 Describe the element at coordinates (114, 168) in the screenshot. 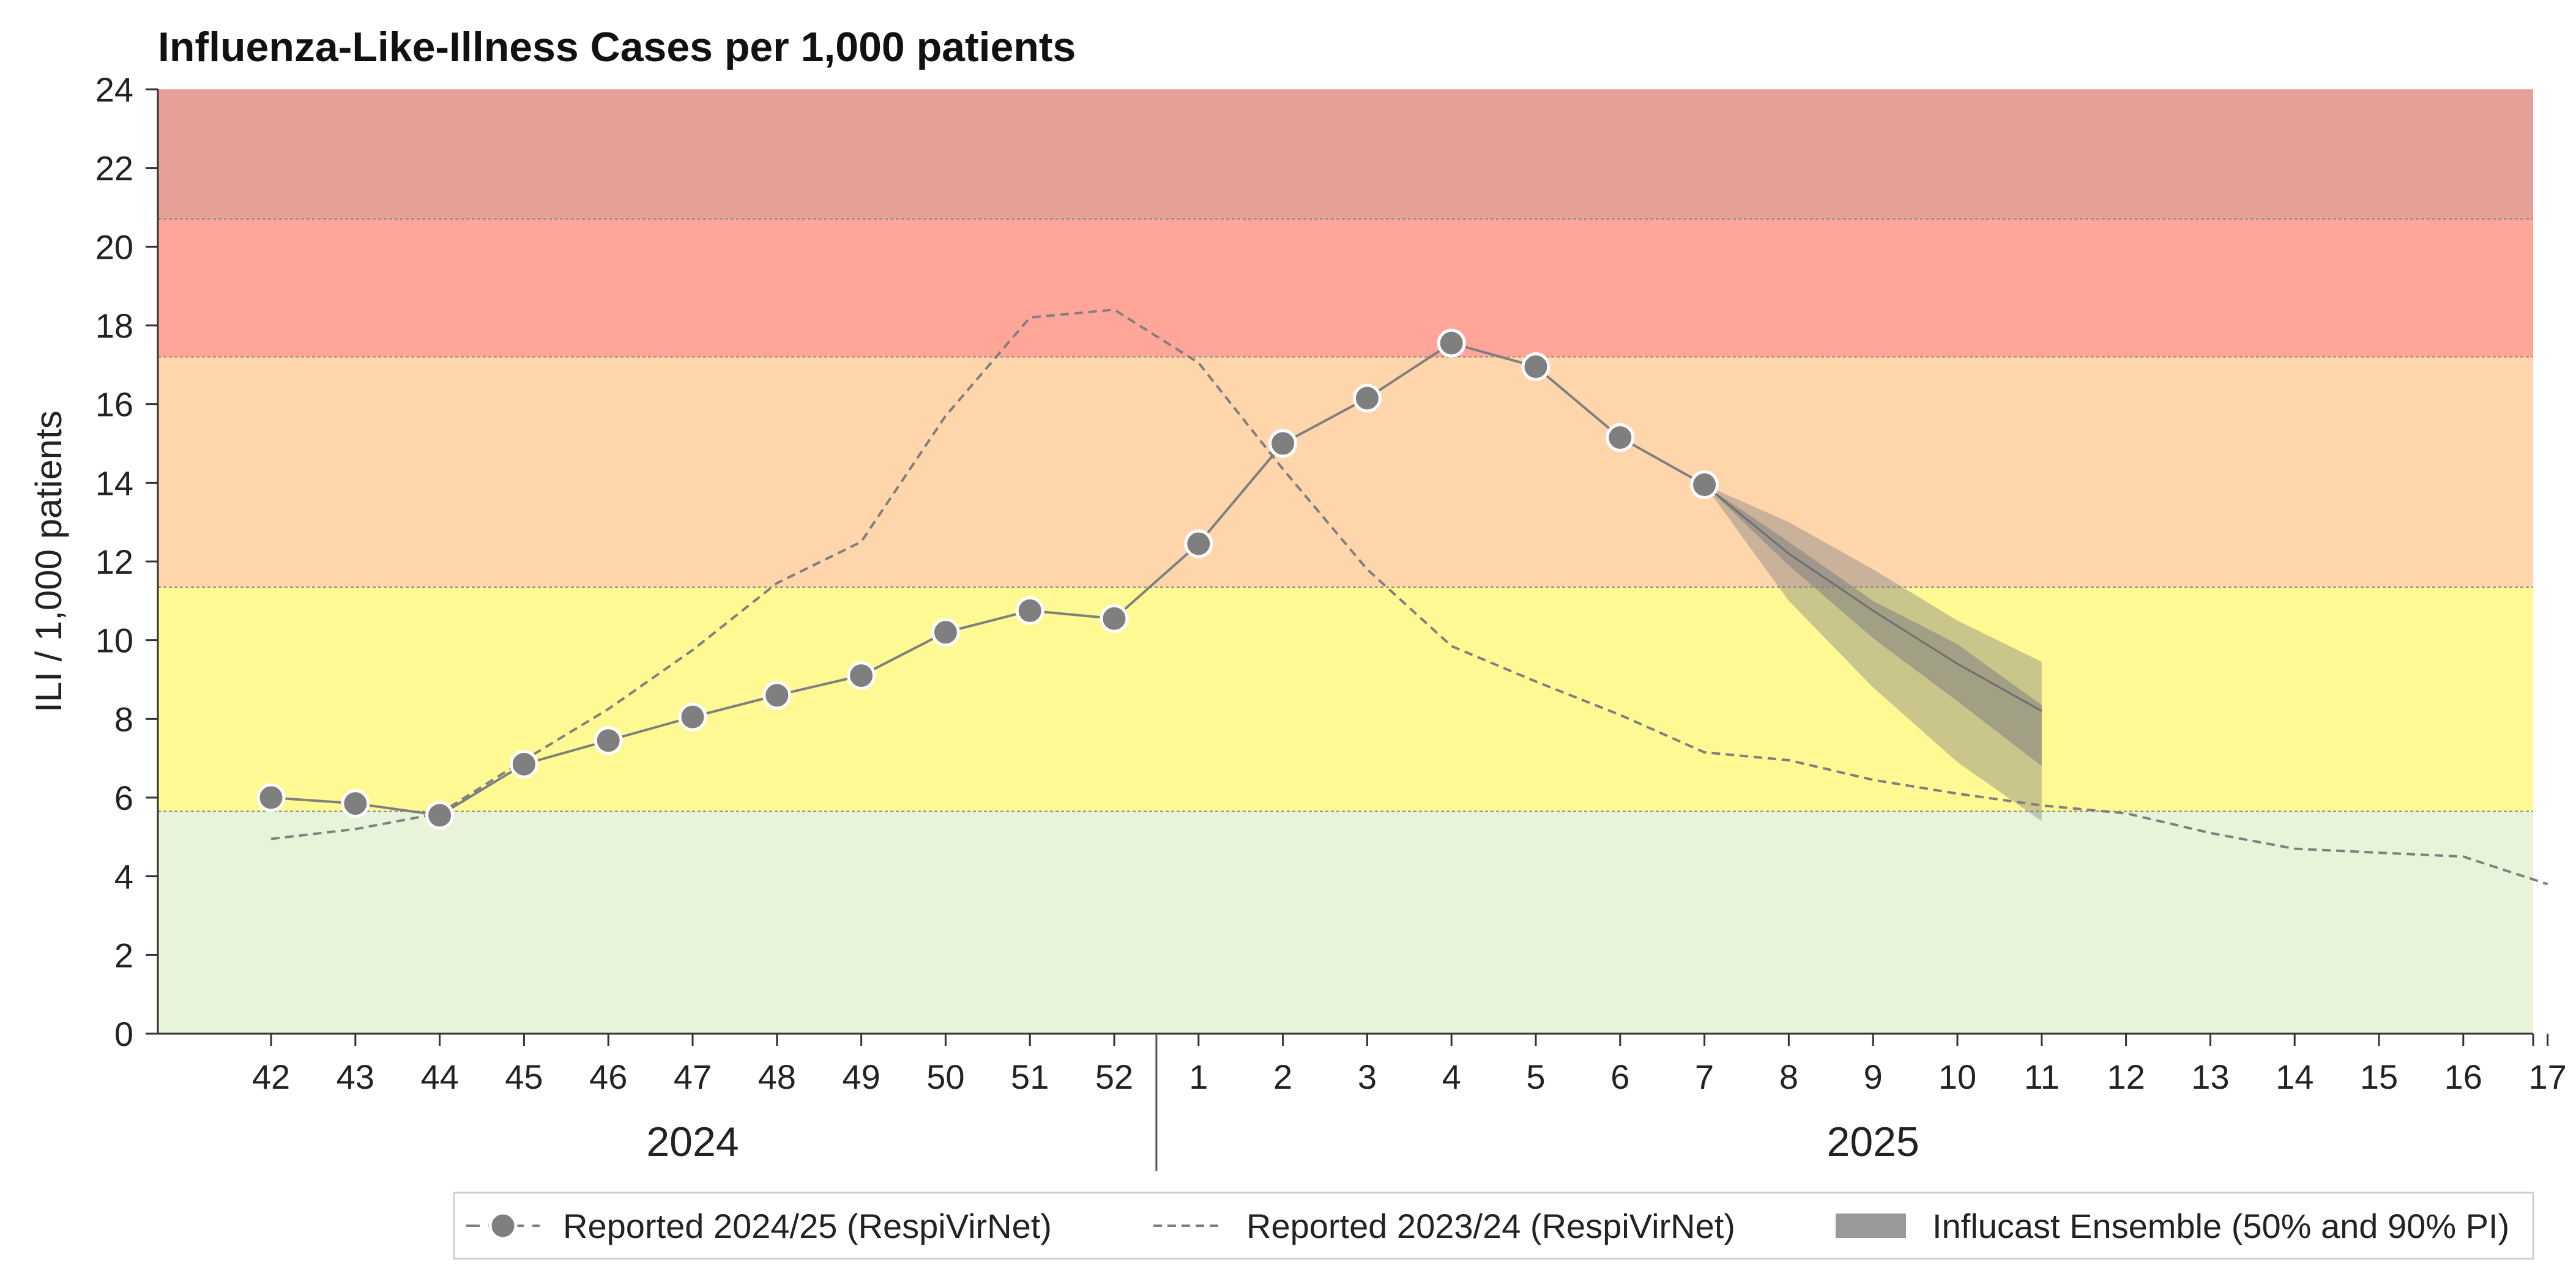

I see `y-tick-label: 22` at that location.